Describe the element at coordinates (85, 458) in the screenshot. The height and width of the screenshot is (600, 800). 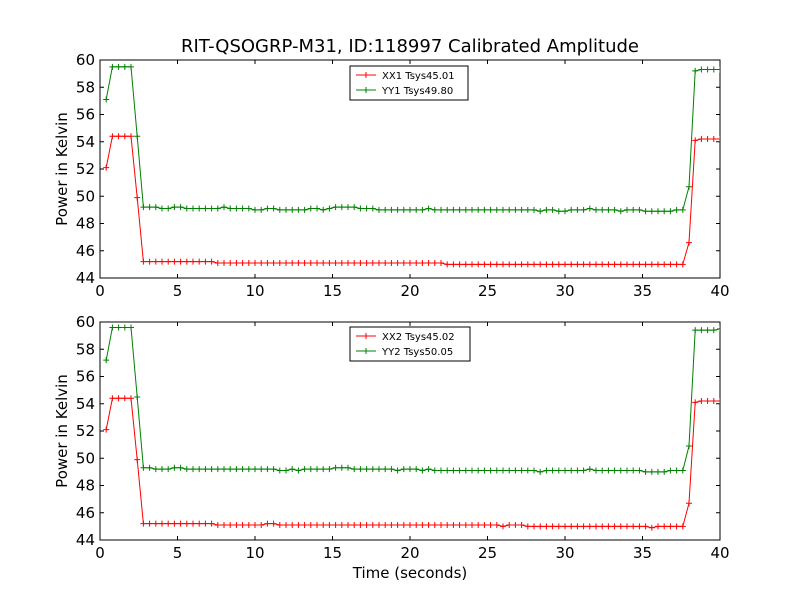
I see `y-tick-label: 50` at that location.